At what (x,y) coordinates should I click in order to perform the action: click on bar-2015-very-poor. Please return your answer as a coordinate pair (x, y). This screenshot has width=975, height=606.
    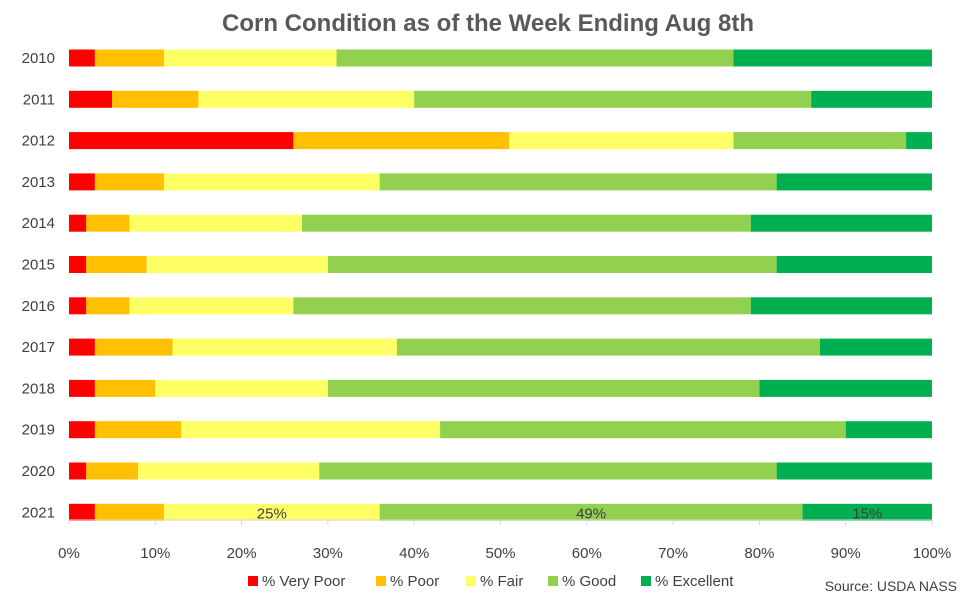
    Looking at the image, I should click on (78, 264).